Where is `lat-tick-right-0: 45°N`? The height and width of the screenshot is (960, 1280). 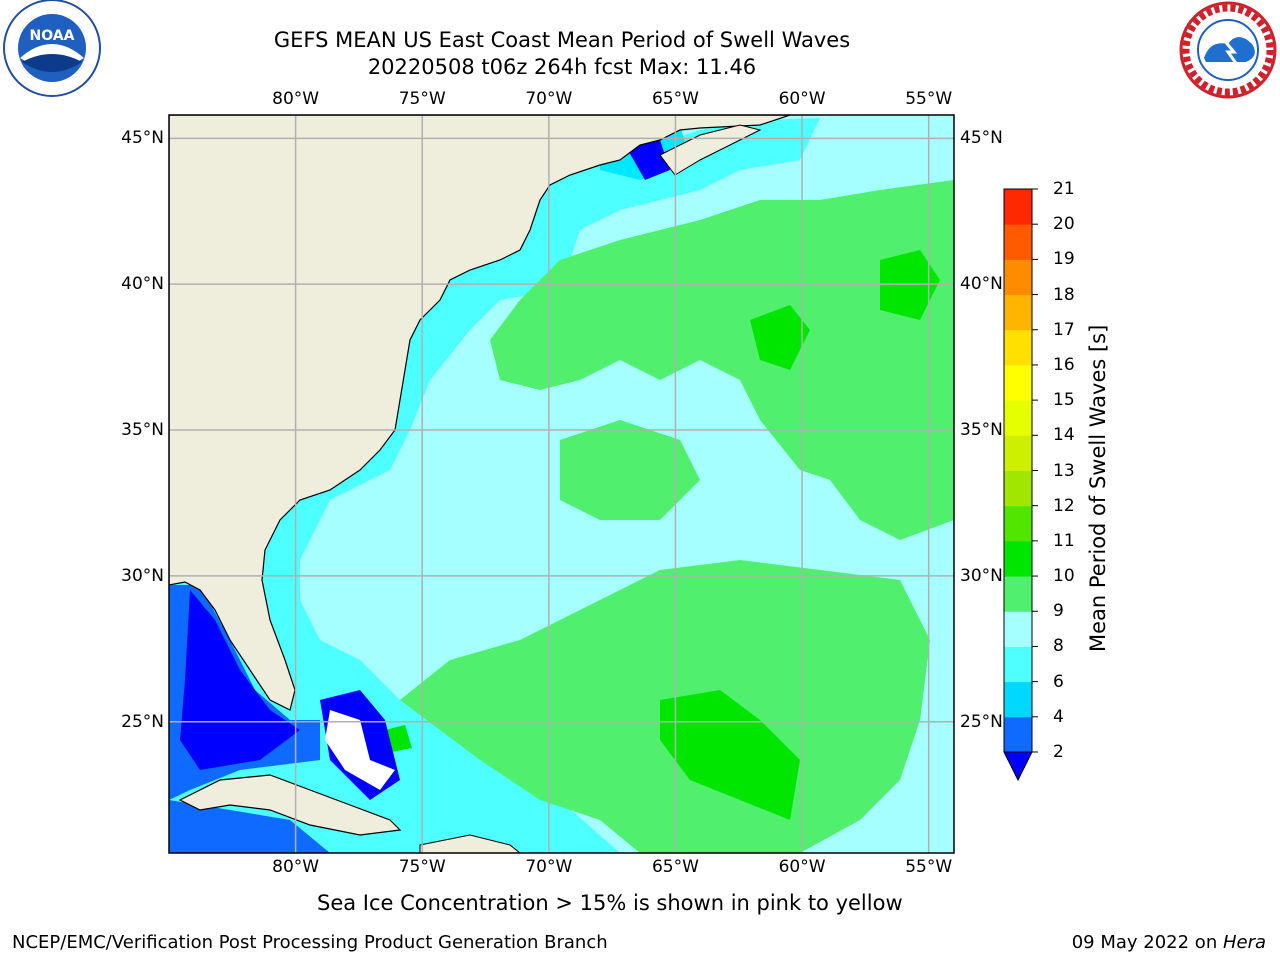
lat-tick-right-0: 45°N is located at coordinates (981, 138).